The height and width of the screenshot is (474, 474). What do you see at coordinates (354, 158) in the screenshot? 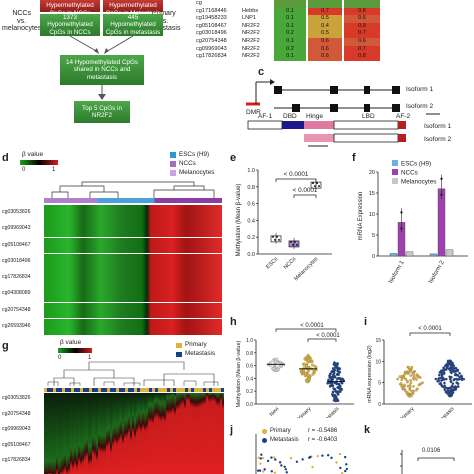
I see `panel-f-letter: f` at bounding box center [354, 158].